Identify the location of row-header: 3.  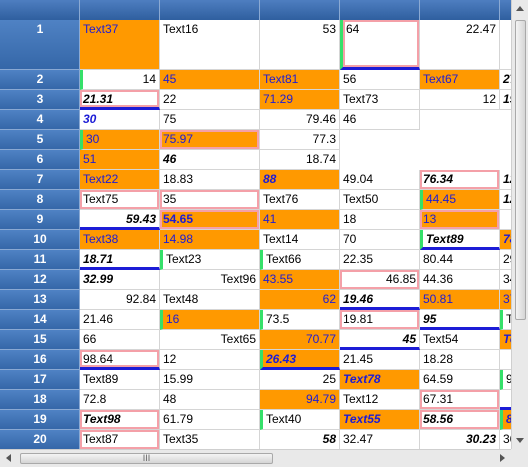
(40, 100).